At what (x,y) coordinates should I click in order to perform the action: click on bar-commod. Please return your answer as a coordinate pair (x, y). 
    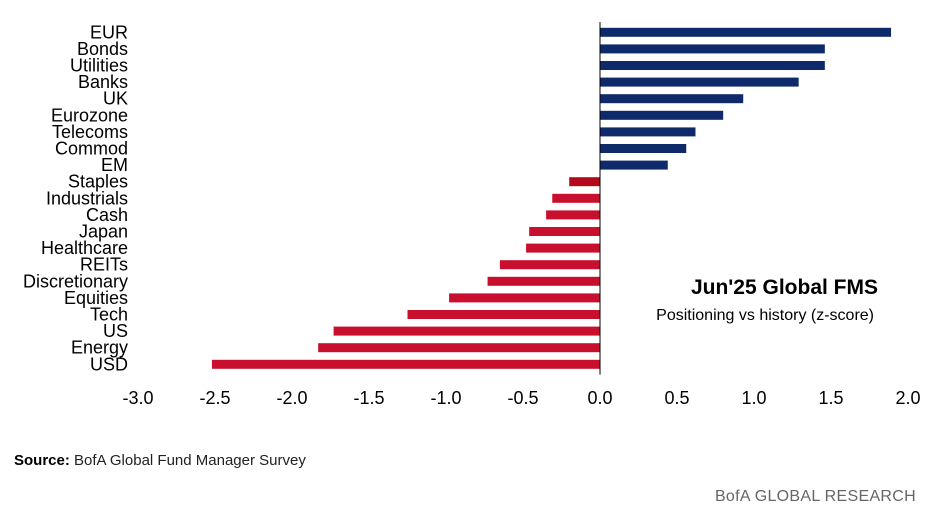
    Looking at the image, I should click on (643, 148).